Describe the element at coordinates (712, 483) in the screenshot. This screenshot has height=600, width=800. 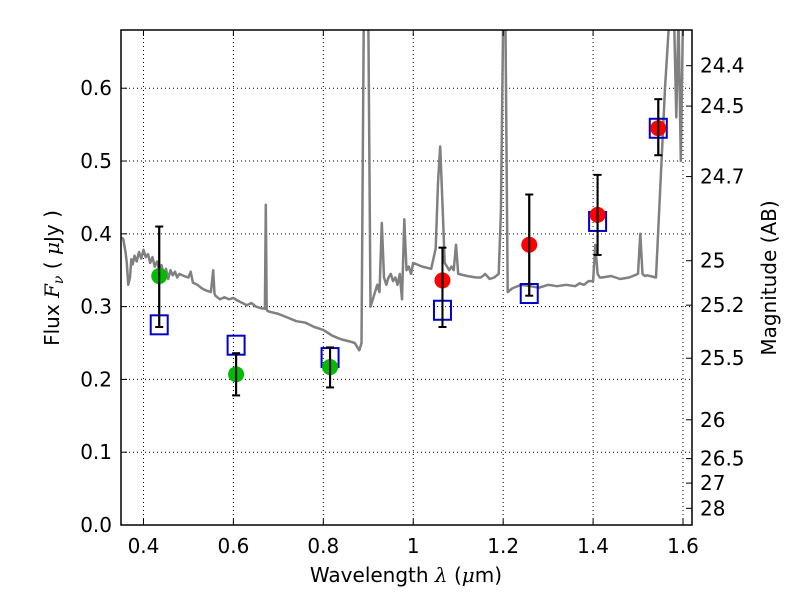
I see `y2-tick-label: 27` at that location.